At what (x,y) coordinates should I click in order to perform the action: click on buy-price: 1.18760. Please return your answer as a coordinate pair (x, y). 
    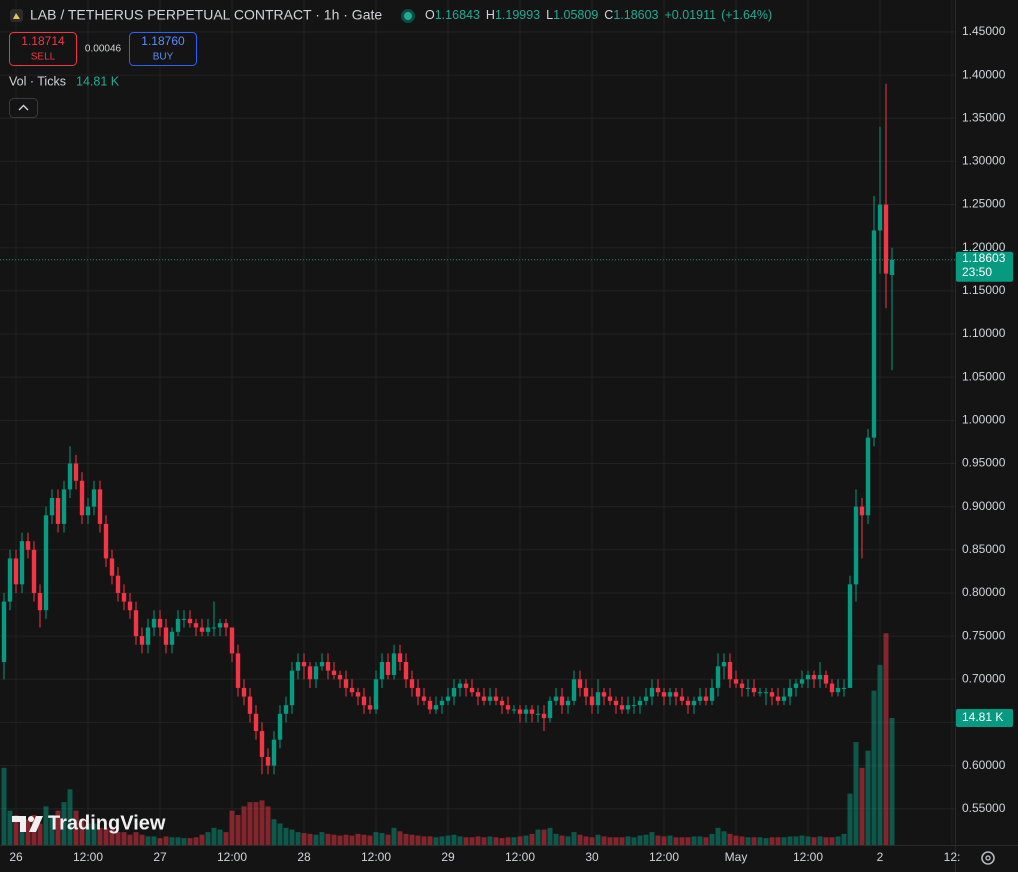
    Looking at the image, I should click on (163, 41).